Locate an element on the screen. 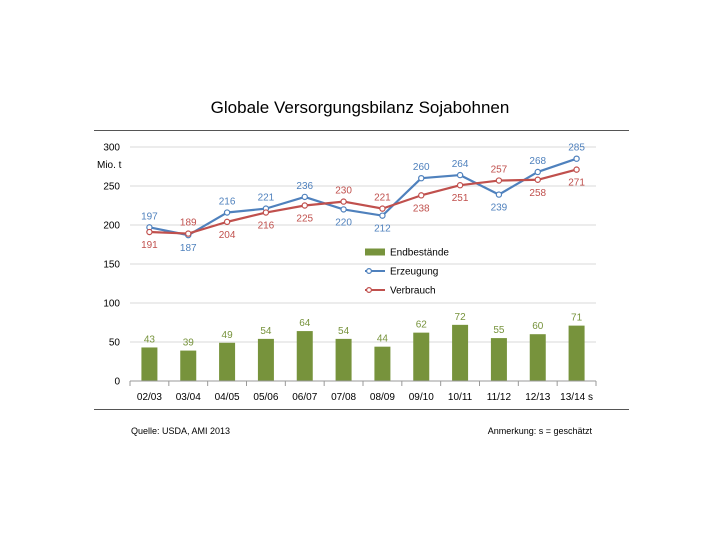 This screenshot has width=720, height=540. x-tick-label: 09/10 is located at coordinates (421, 397).